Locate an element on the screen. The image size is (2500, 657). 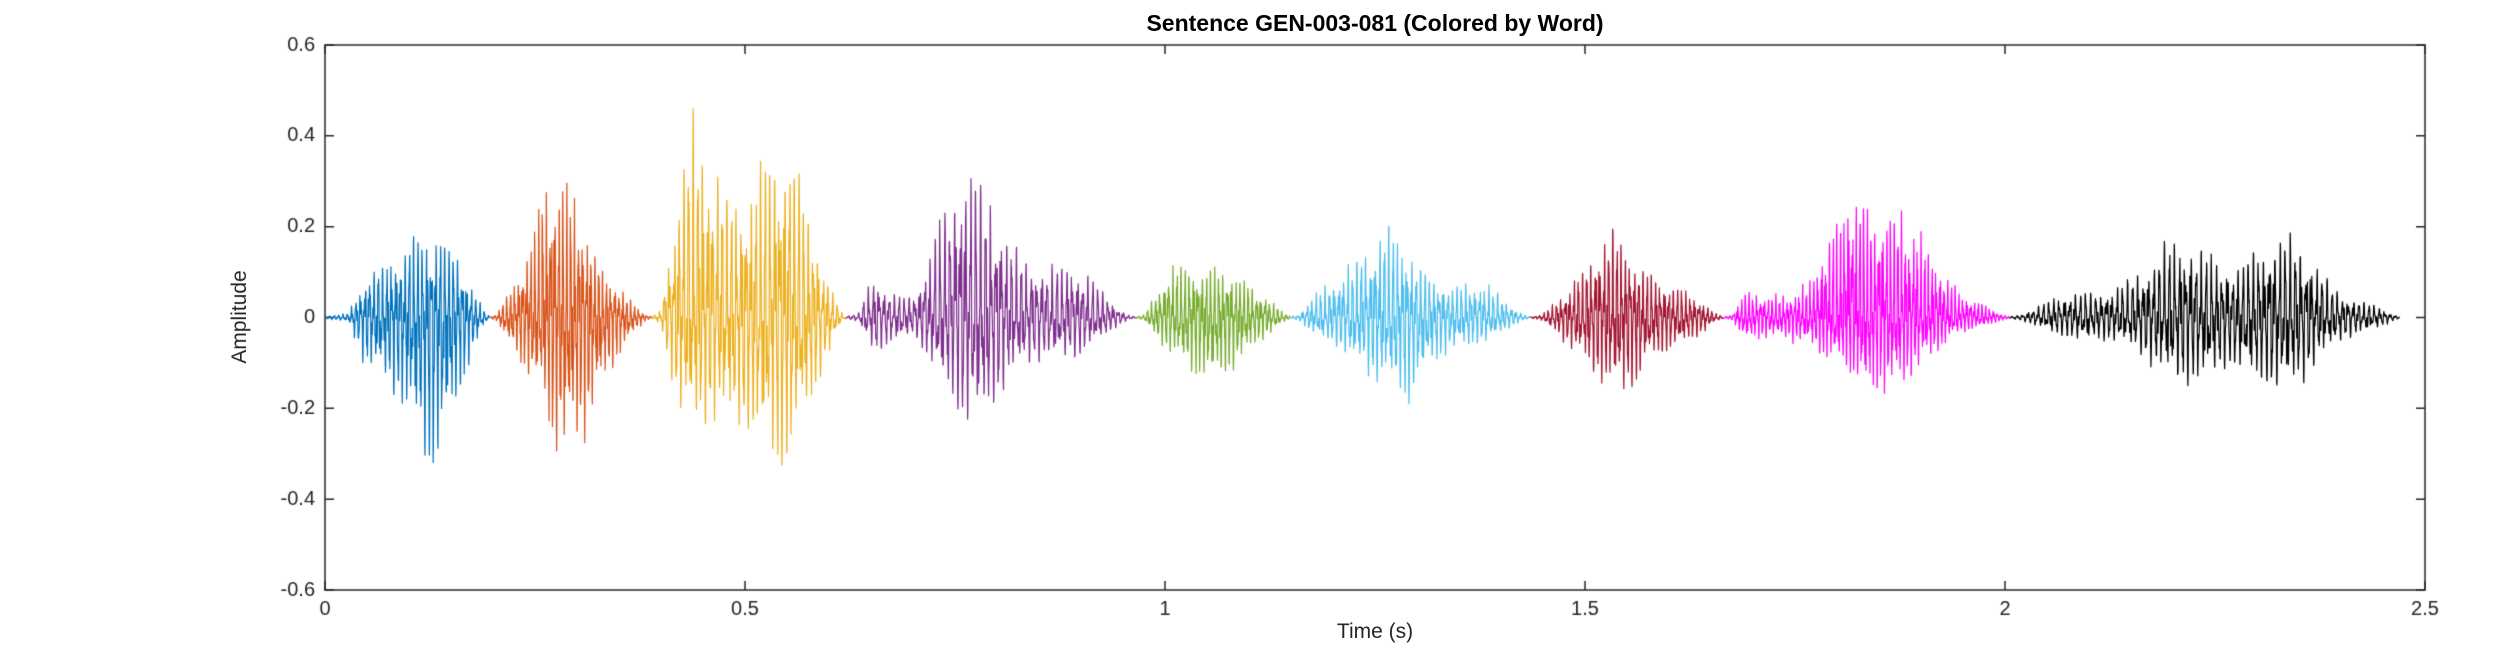
plot-title: Sentence GEN-003-081 (Colored by Word) is located at coordinates (1375, 23).